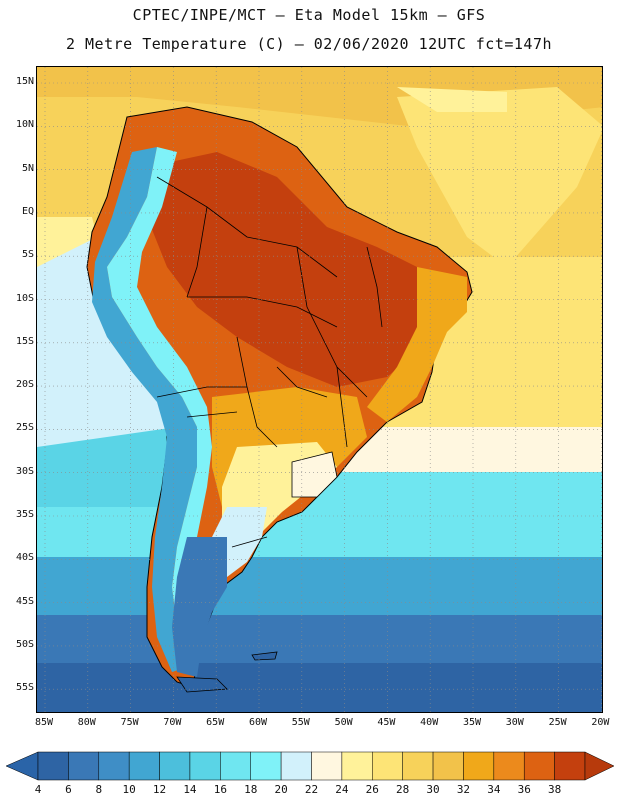 Image resolution: width=618 pixels, height=800 pixels. I want to click on colorbar-label: 8, so click(99, 789).